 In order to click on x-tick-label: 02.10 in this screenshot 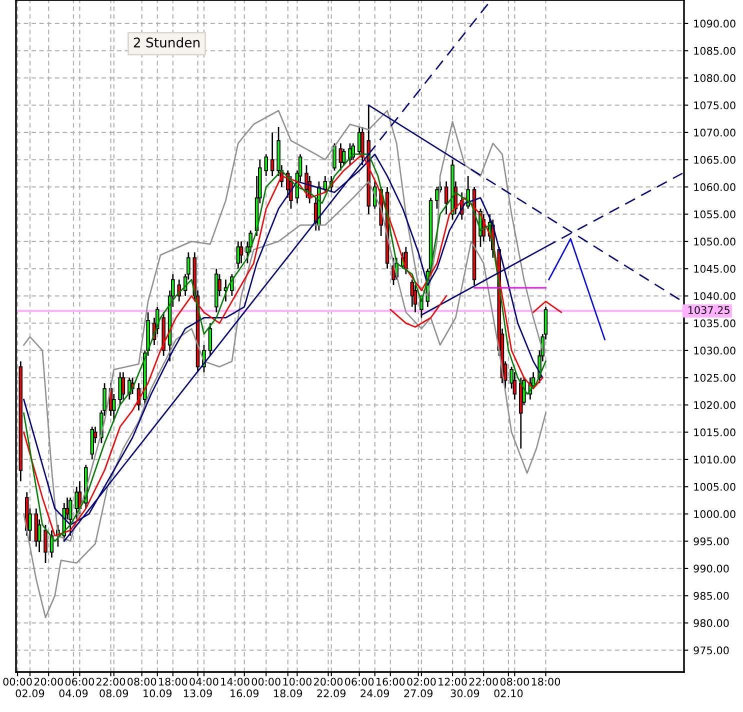, I will do `click(508, 693)`.